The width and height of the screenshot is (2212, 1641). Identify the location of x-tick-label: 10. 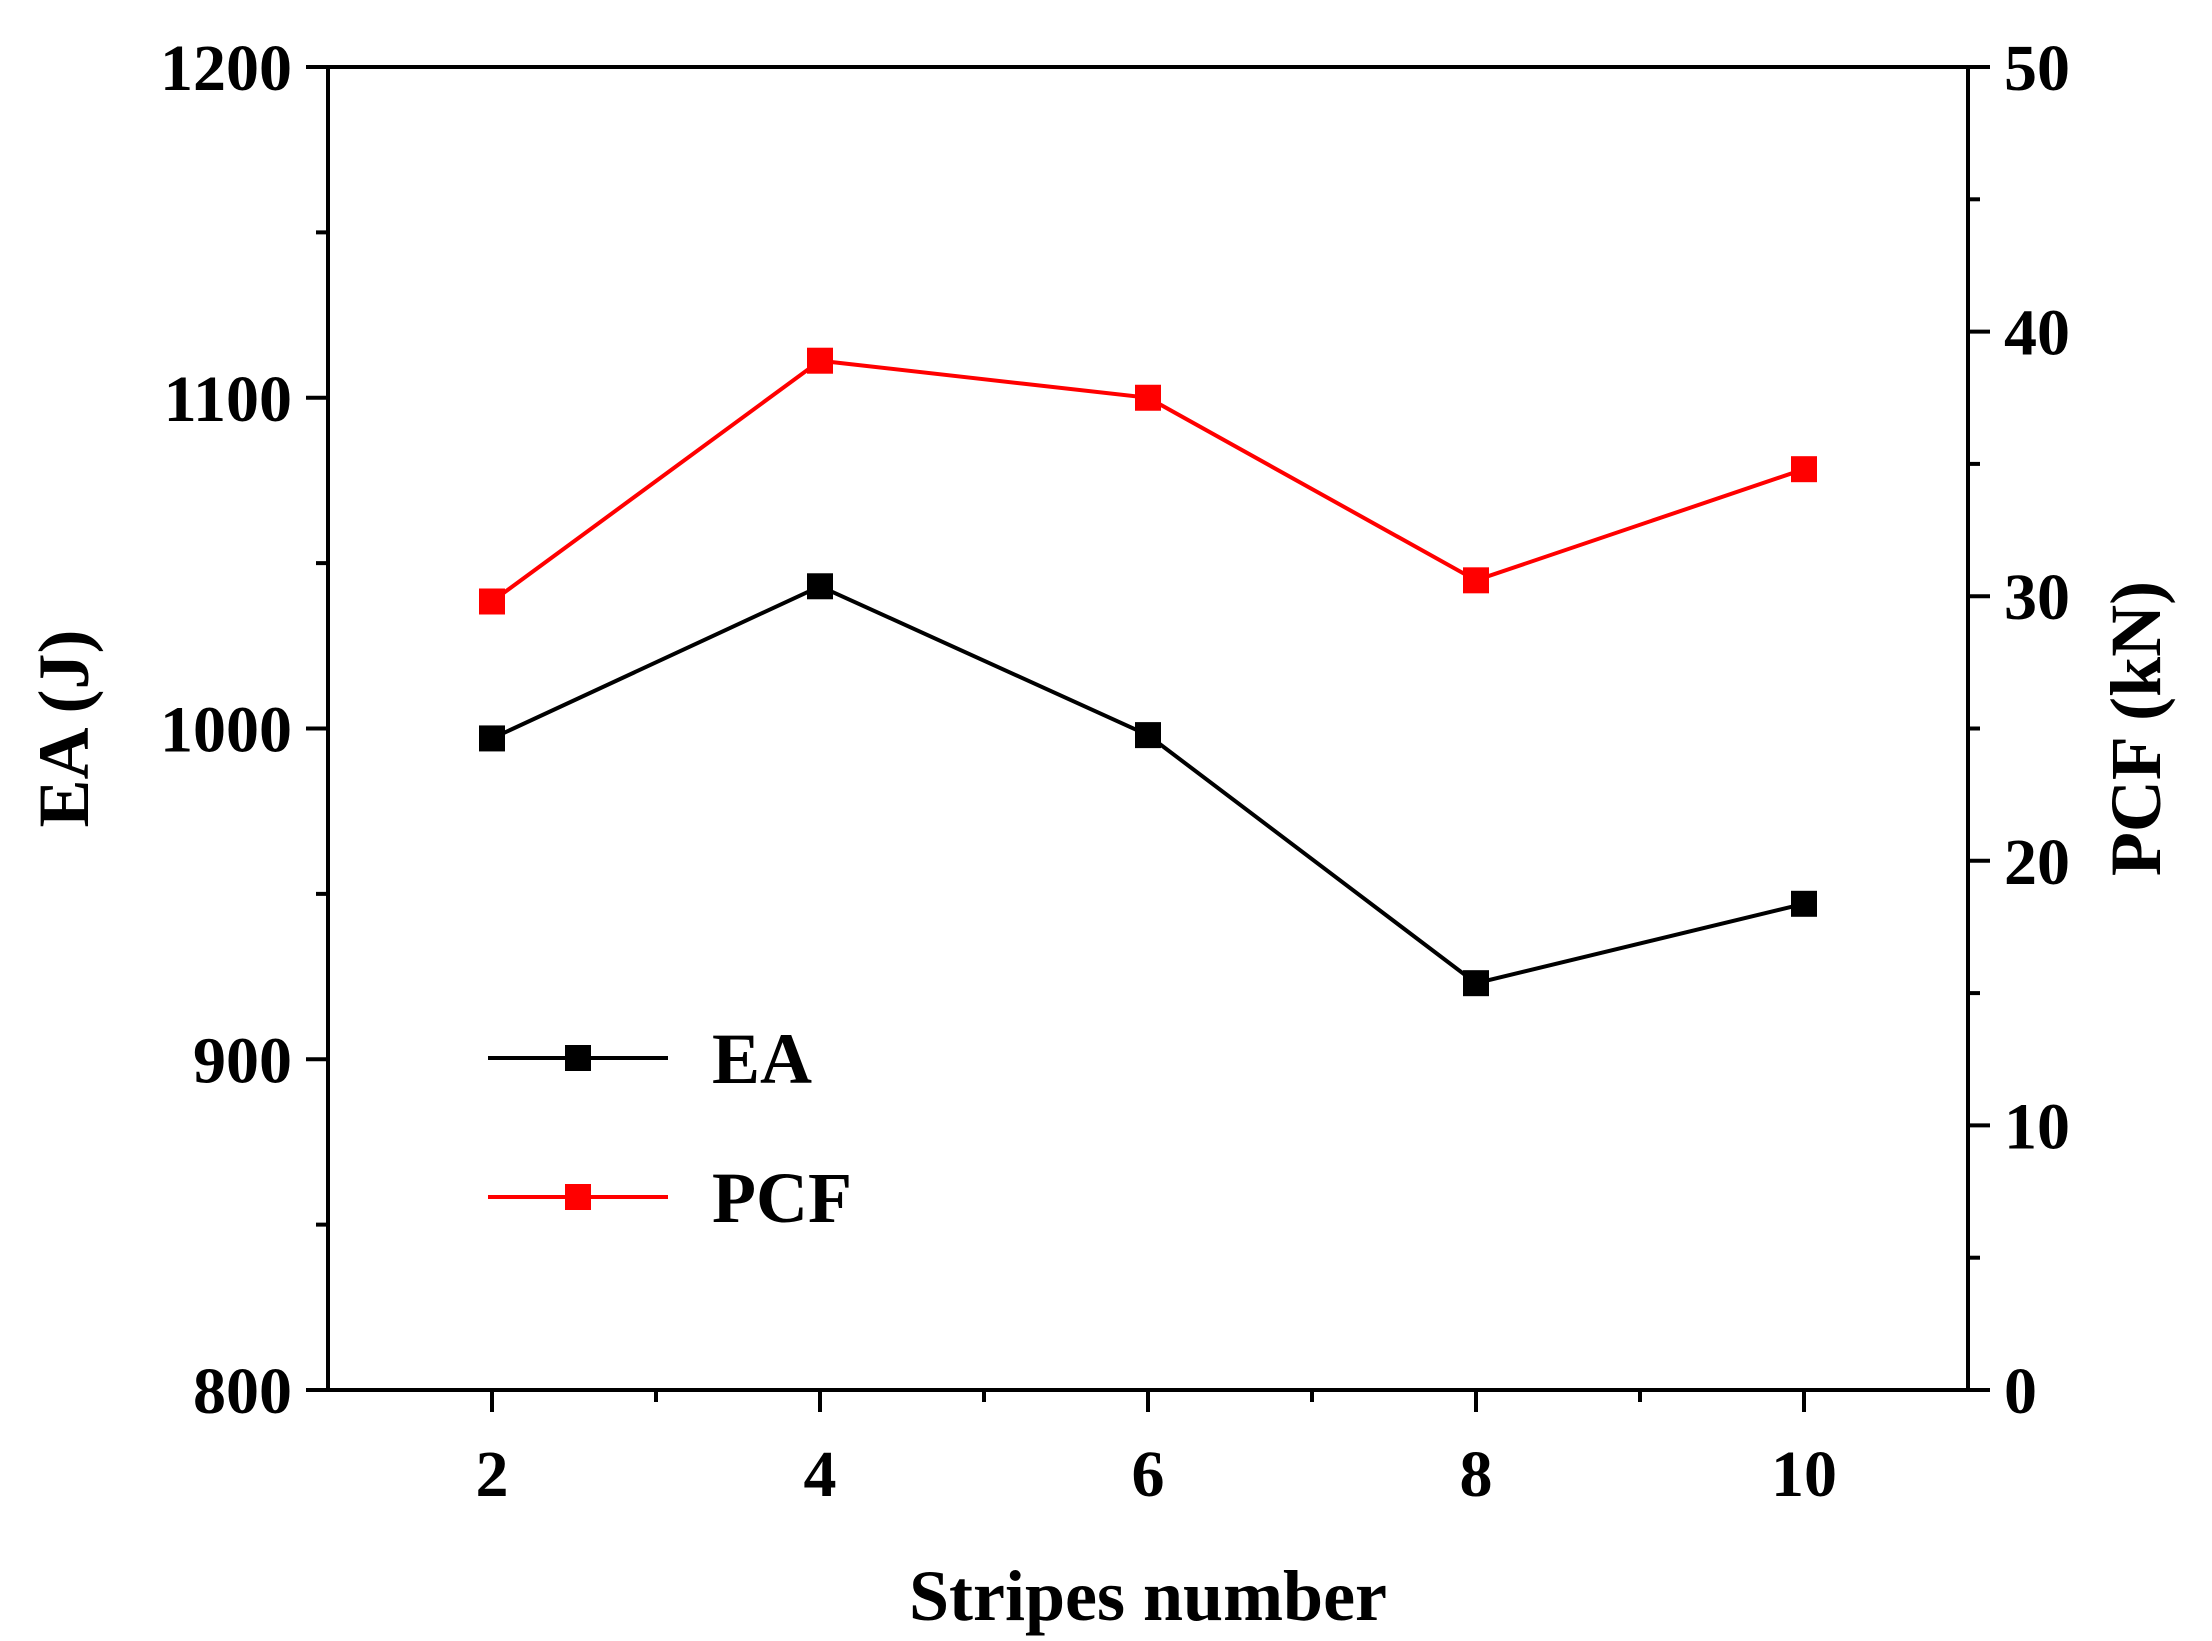
(1804, 1474).